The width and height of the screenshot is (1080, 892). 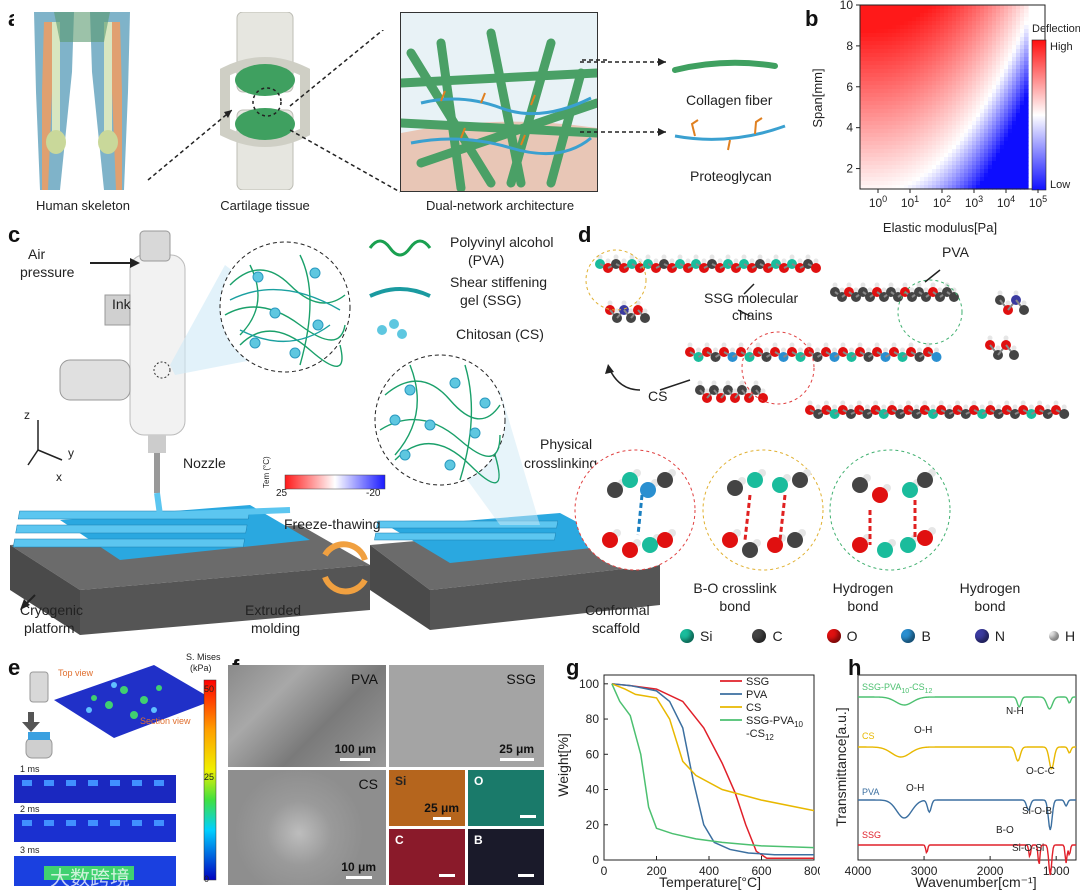 What do you see at coordinates (687, 636) in the screenshot?
I see `si-ball-icon` at bounding box center [687, 636].